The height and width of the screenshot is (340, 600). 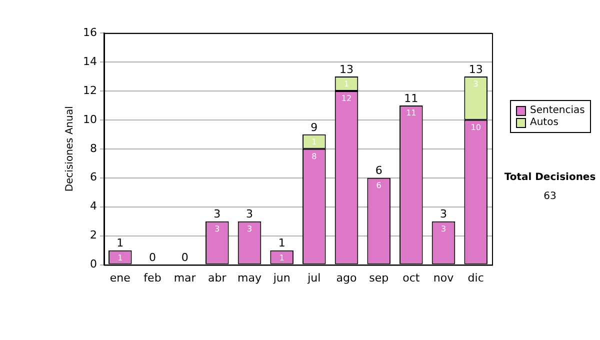 I want to click on data-label: 6, so click(x=379, y=185).